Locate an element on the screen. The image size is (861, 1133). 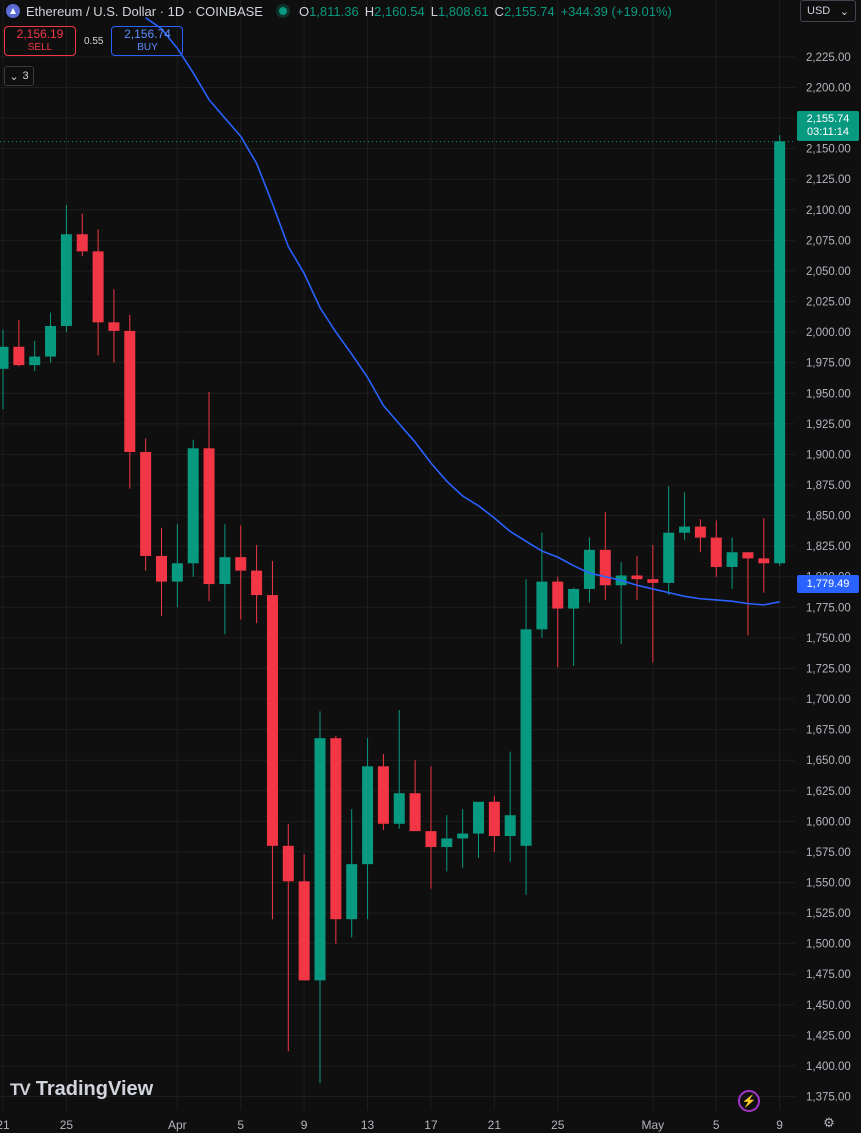
sell-label: SELL is located at coordinates (40, 47).